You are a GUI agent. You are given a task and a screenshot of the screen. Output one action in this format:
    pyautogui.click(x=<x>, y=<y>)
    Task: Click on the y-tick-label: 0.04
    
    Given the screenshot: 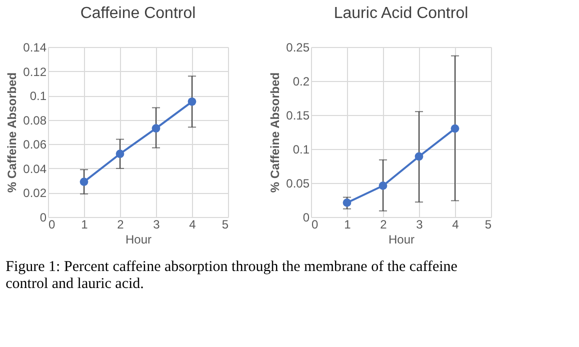 What is the action you would take?
    pyautogui.click(x=35, y=169)
    